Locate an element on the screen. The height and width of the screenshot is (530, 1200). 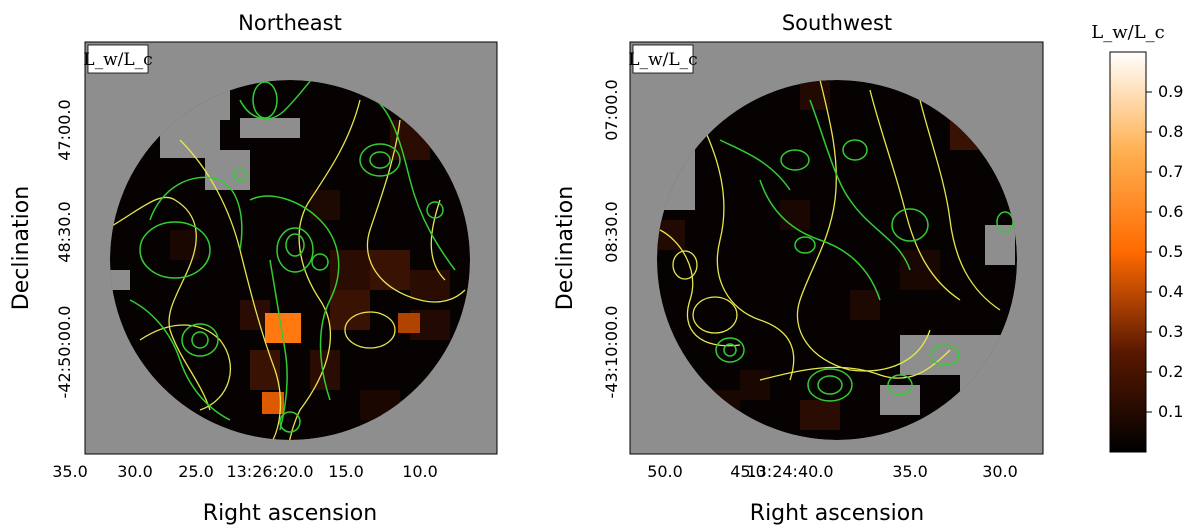
colorbar-tick-label: 0.5 is located at coordinates (1170, 251).